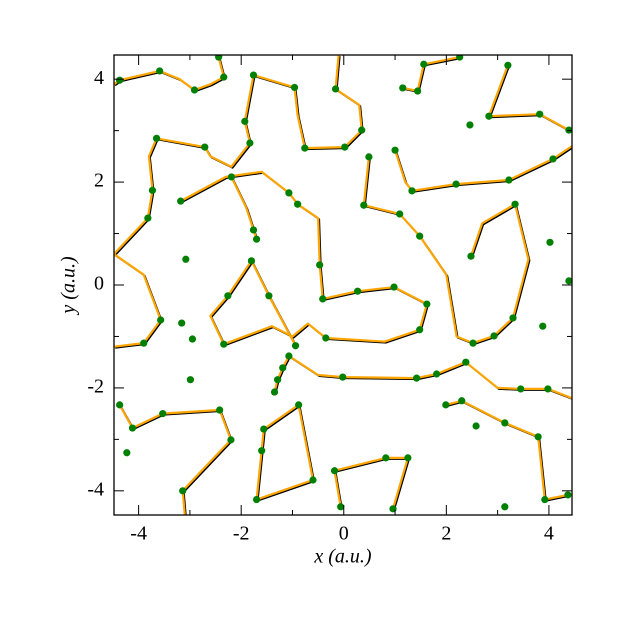 Image resolution: width=628 pixels, height=625 pixels. What do you see at coordinates (138, 534) in the screenshot?
I see `x-tick-label: -4` at bounding box center [138, 534].